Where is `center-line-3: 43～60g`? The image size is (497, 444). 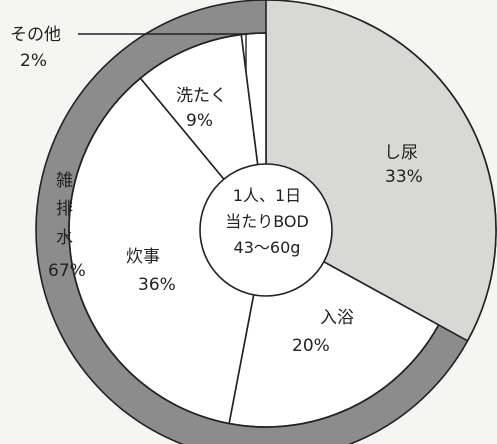
center-line-3: 43～60g is located at coordinates (267, 247).